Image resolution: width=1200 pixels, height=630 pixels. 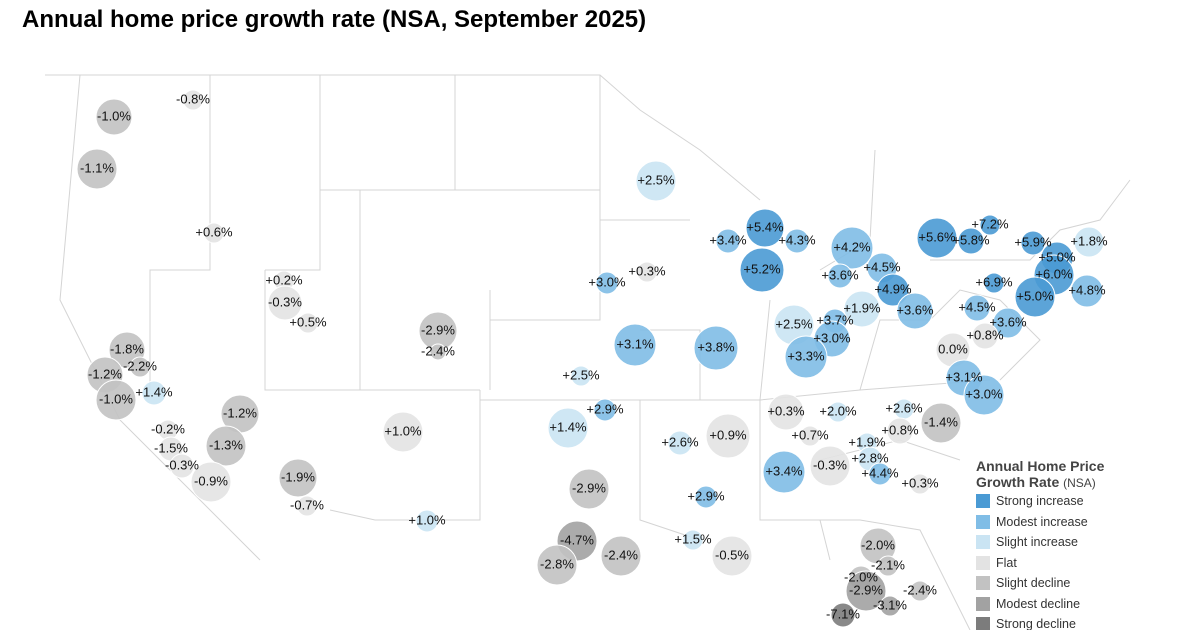 What do you see at coordinates (1006, 562) in the screenshot?
I see `legend-label: Flat` at bounding box center [1006, 562].